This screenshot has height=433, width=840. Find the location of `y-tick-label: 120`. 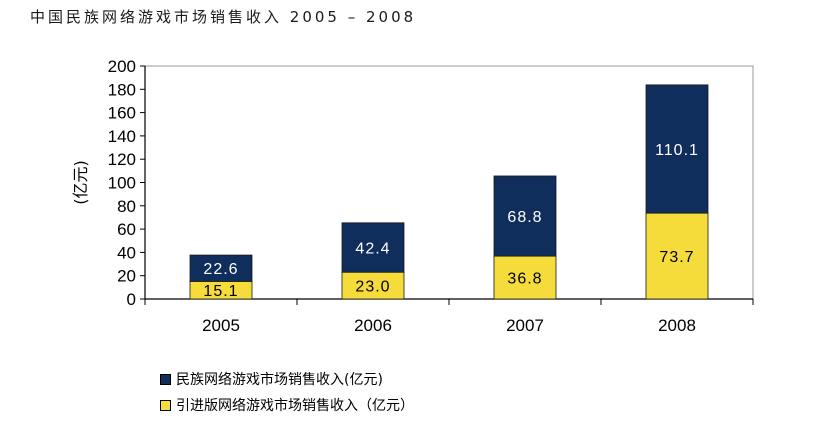

y-tick-label: 120 is located at coordinates (122, 159).